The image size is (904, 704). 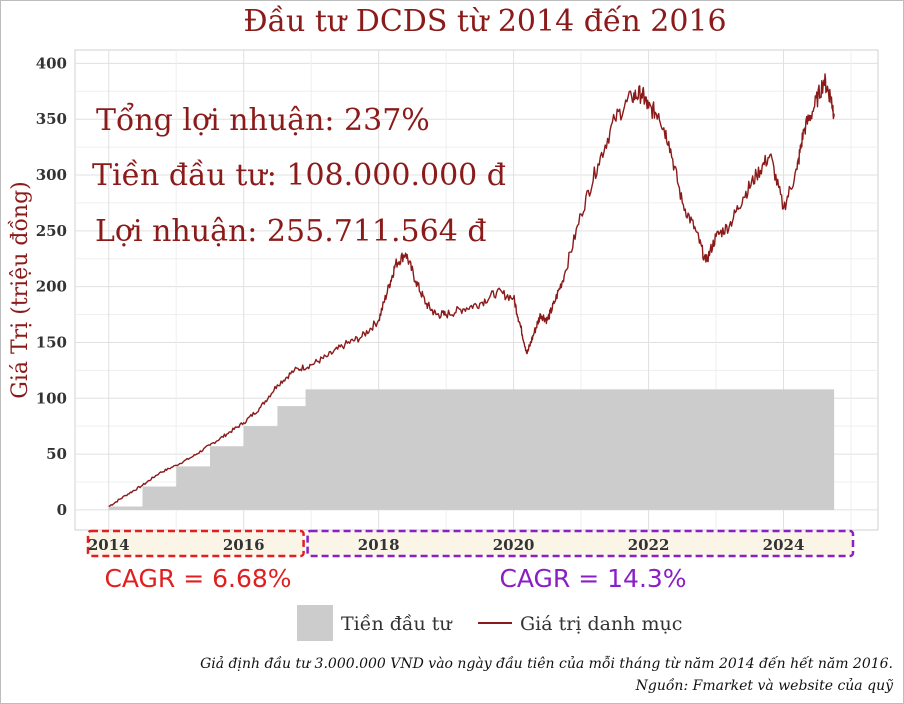 What do you see at coordinates (764, 685) in the screenshot?
I see `footnote-source: Nguồn: Fmarket và website của quỹ` at bounding box center [764, 685].